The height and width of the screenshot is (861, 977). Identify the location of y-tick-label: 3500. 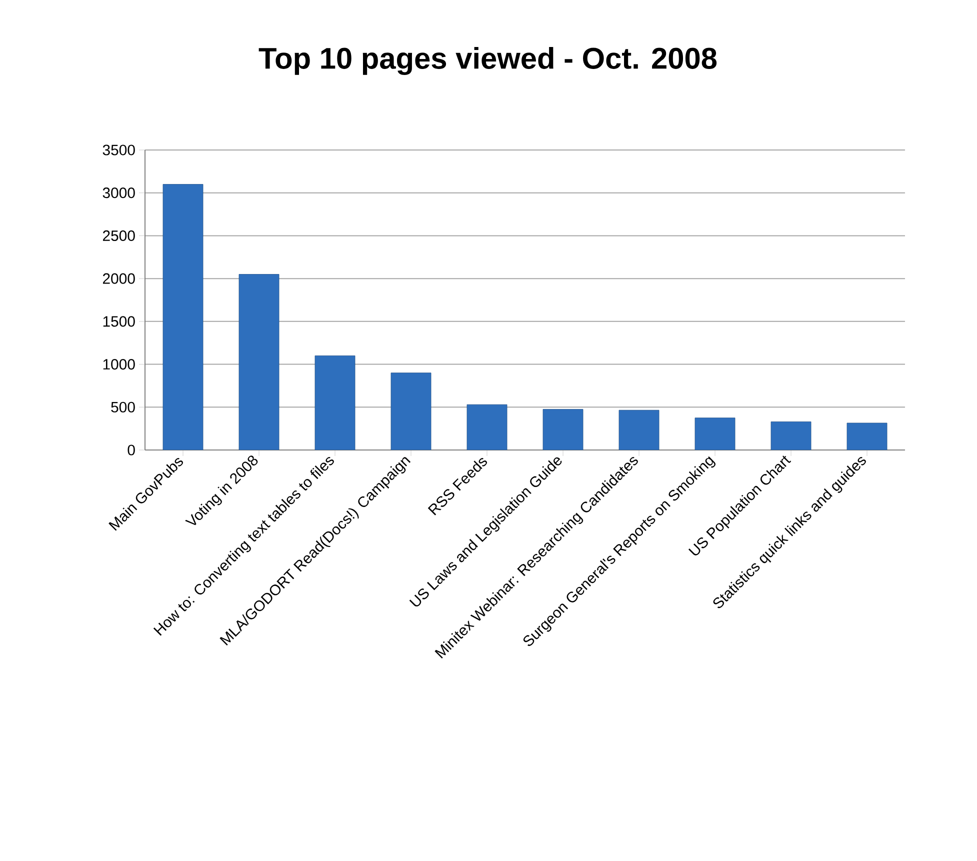
(118, 150).